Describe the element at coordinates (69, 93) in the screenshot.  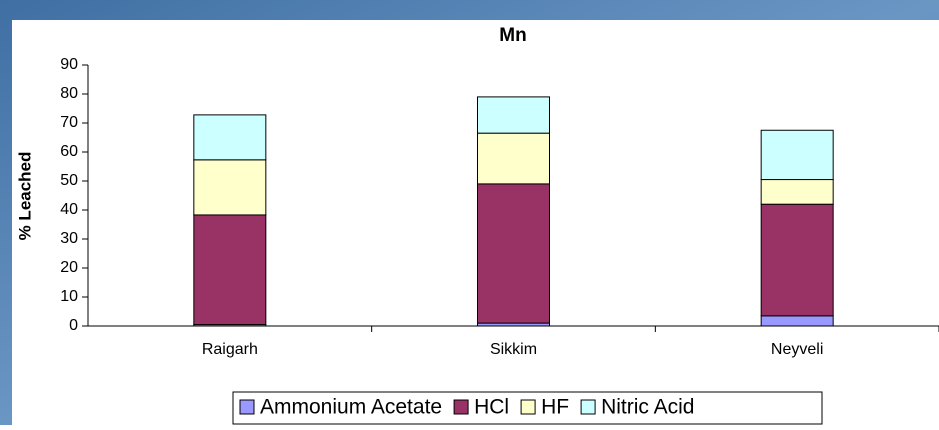
I see `y-tick-label: 80` at that location.